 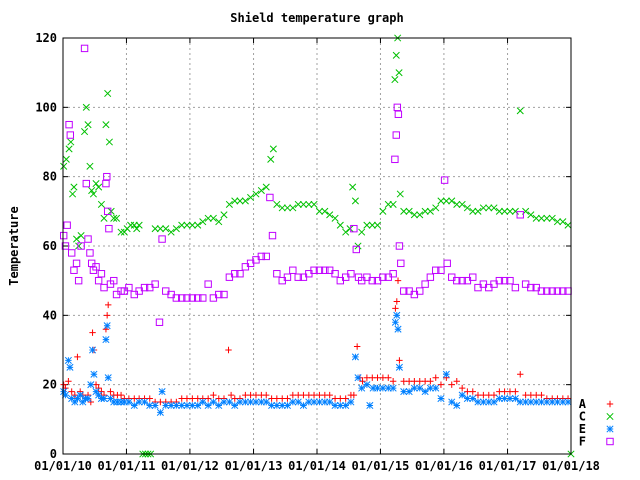 I want to click on x-tick-label: 01/01/14, so click(x=317, y=466).